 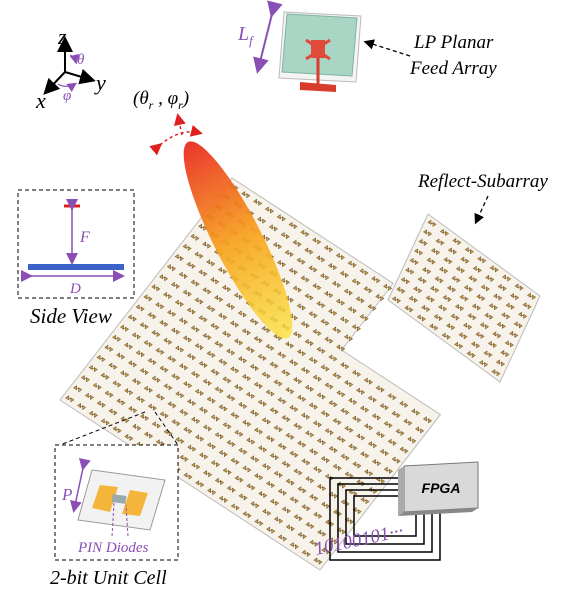 I want to click on diodes-label: PIN Diodes, so click(x=113, y=548).